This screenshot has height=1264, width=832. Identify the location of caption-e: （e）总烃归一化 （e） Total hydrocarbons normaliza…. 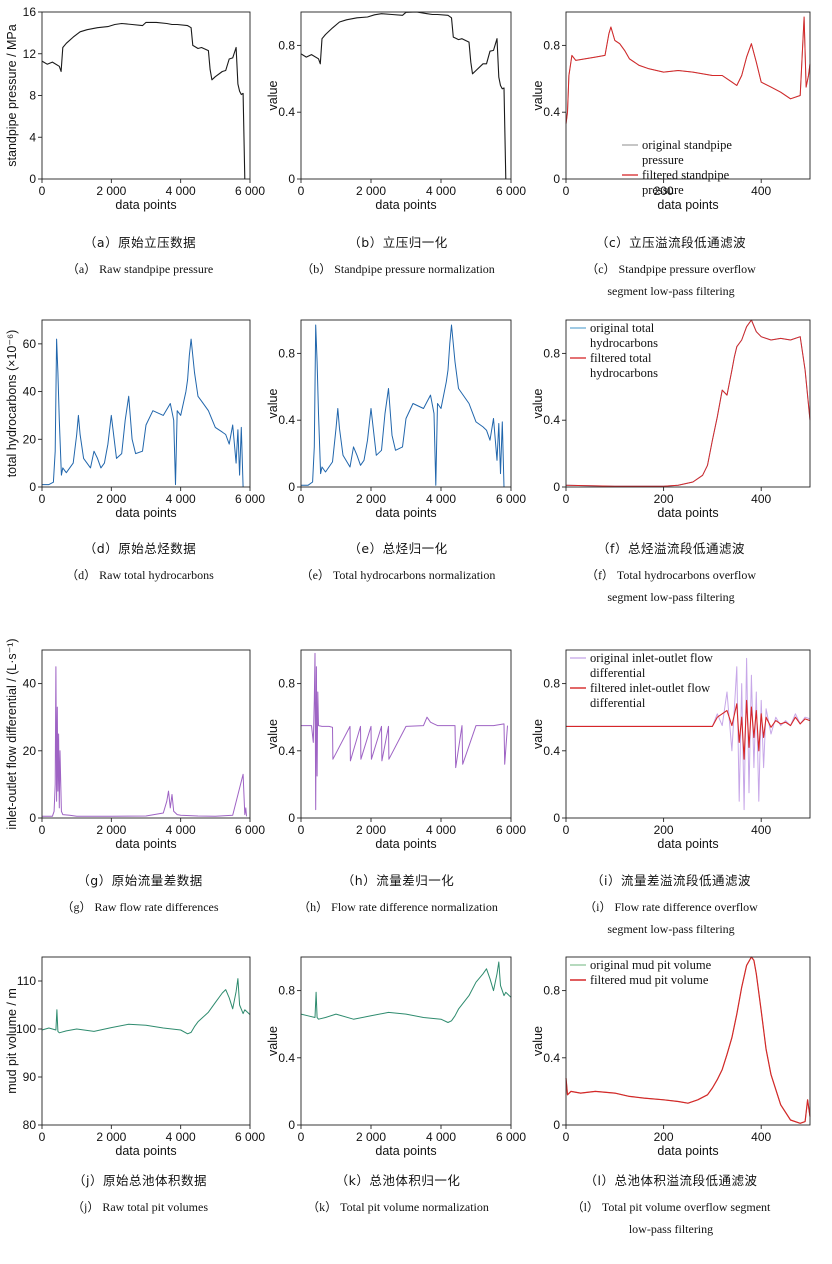
(398, 562).